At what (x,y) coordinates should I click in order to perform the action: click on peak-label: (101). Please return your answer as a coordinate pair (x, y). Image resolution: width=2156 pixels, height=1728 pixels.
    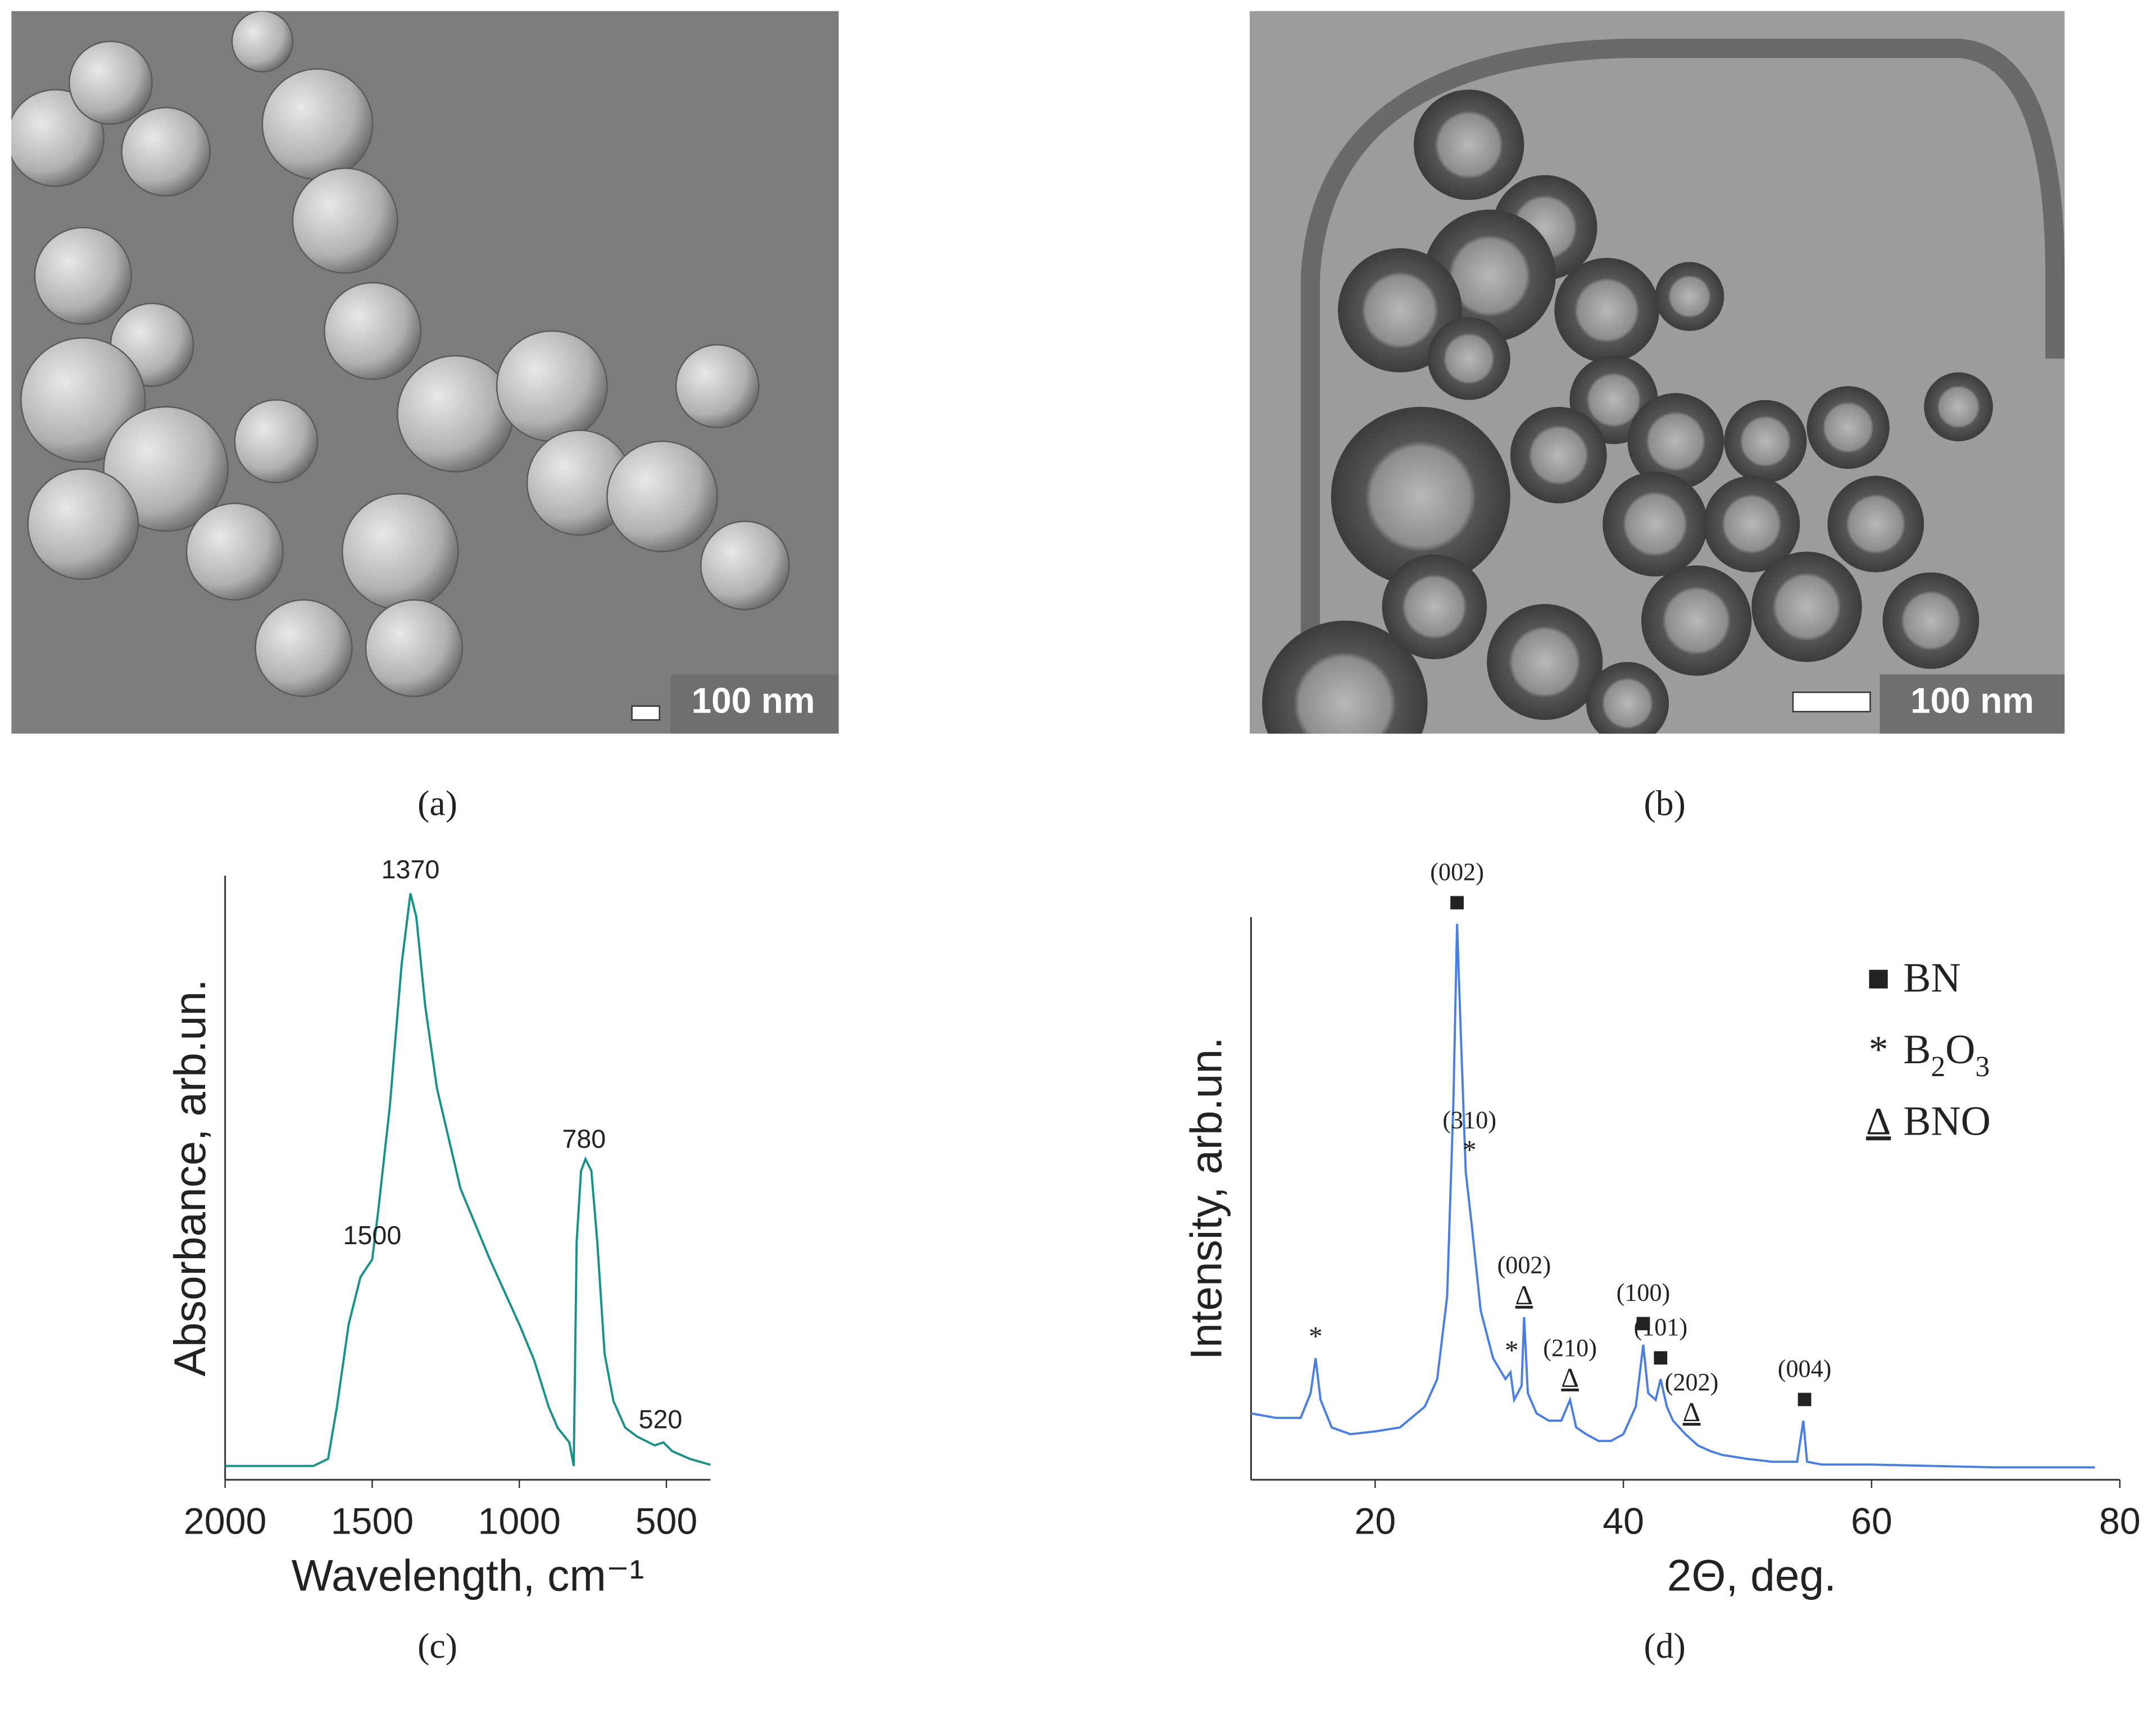
    Looking at the image, I should click on (1661, 1327).